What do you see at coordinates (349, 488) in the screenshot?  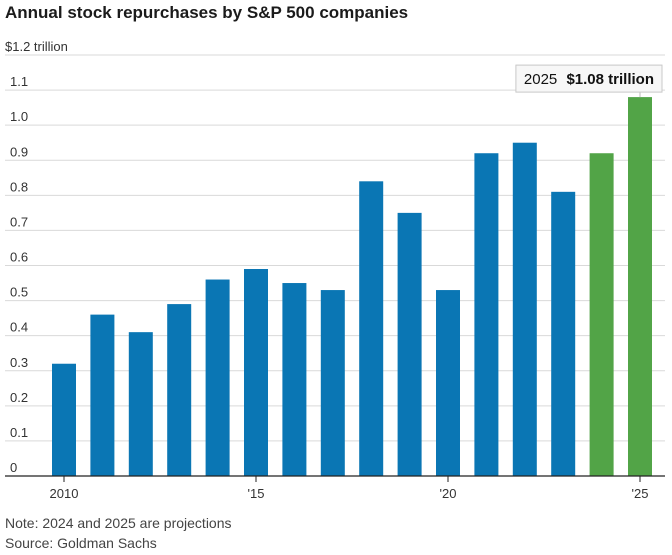 I see `x-axis-tick-labels: 2010 '15 '20 '25` at bounding box center [349, 488].